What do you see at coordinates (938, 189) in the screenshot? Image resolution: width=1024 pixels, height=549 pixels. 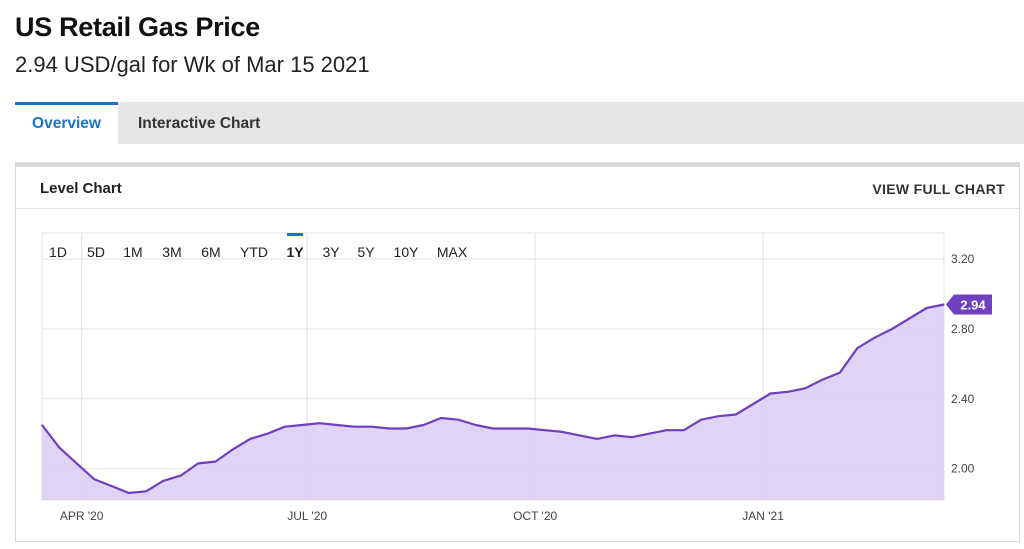 I see `view-full-chart-link: VIEW FULL CHART` at bounding box center [938, 189].